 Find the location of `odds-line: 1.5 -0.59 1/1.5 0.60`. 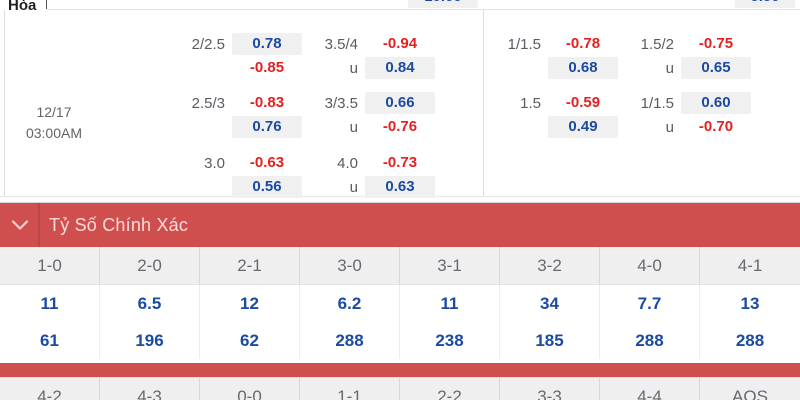

odds-line: 1.5 -0.59 1/1.5 0.60 is located at coordinates (608, 103).